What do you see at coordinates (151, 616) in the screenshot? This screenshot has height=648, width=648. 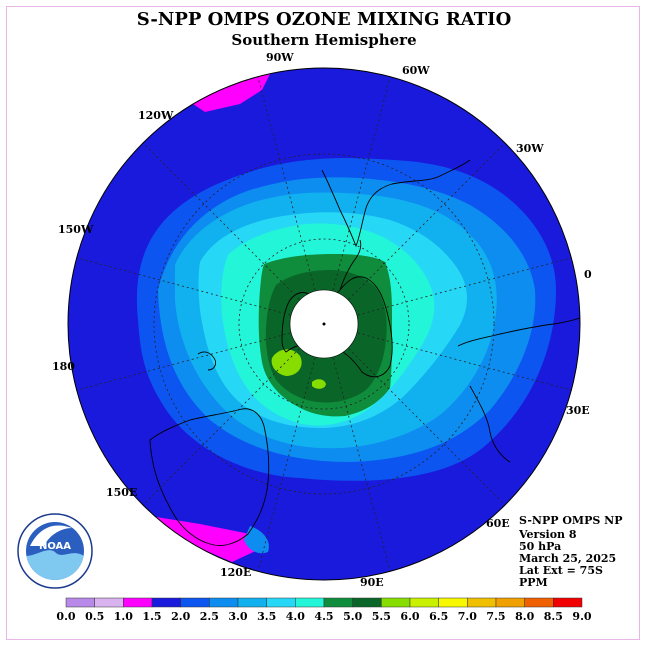 I see `colorbar-tick-label: 1.5` at bounding box center [151, 616].